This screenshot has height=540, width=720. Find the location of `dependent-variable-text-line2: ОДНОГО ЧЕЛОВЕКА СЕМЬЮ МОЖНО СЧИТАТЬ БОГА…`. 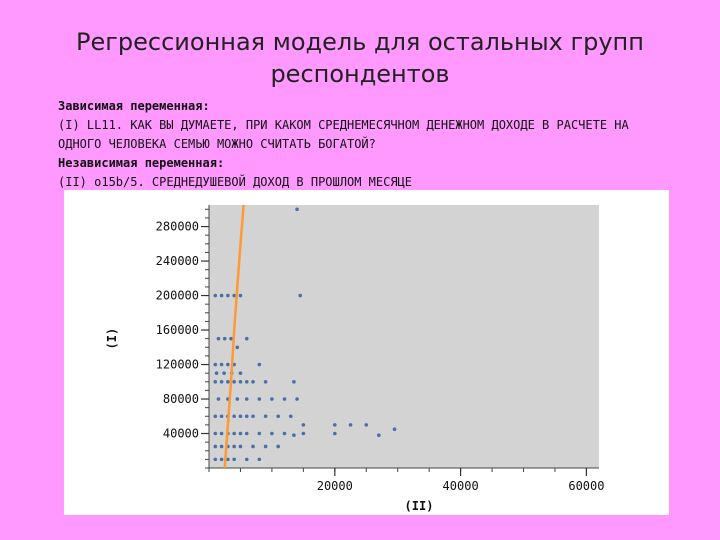

dependent-variable-text-line2: ОДНОГО ЧЕЛОВЕКА СЕМЬЮ МОЖНО СЧИТАТЬ БОГА… is located at coordinates (217, 144).